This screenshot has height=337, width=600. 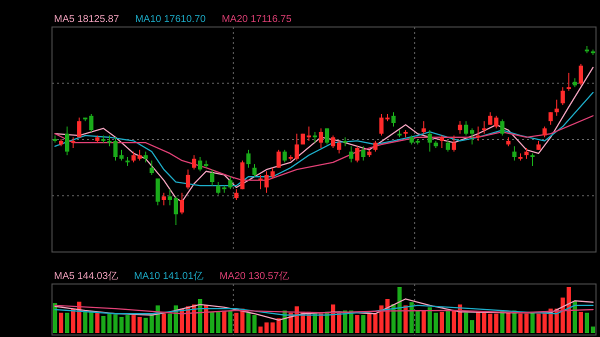 I want to click on legend: MA10 17610.70, so click(x=170, y=19).